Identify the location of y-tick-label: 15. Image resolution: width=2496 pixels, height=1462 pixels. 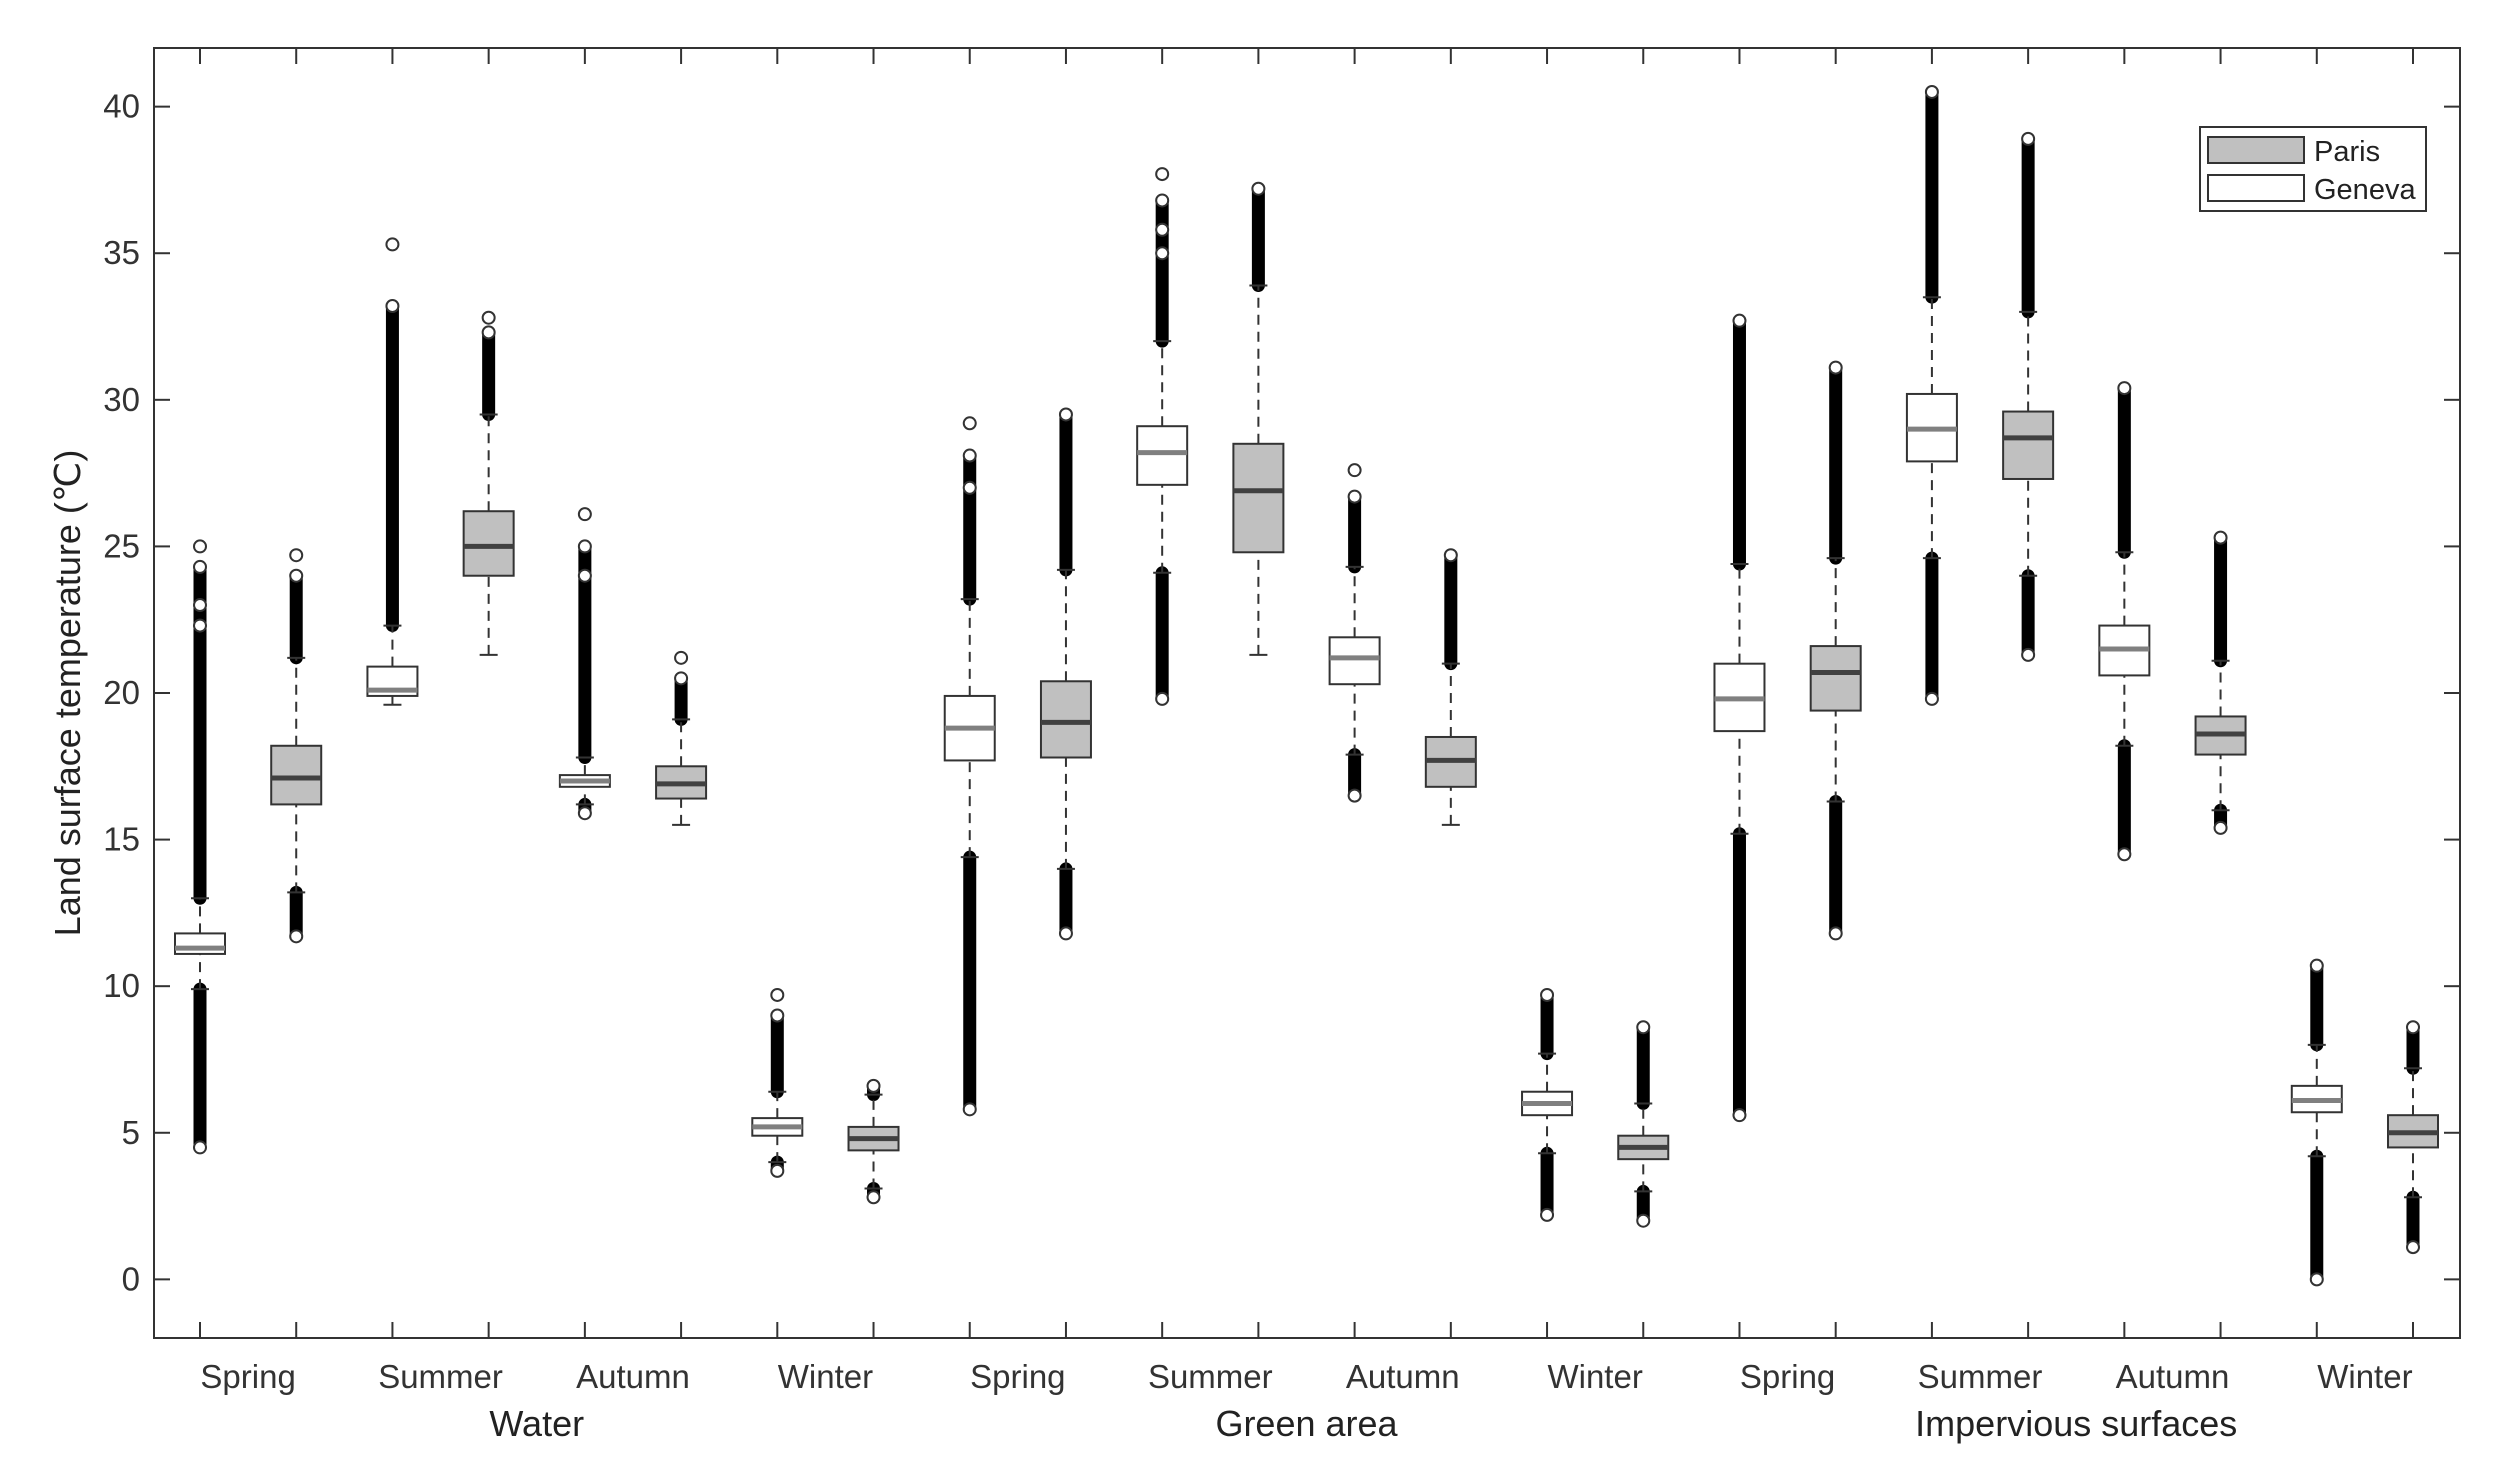
(121, 839).